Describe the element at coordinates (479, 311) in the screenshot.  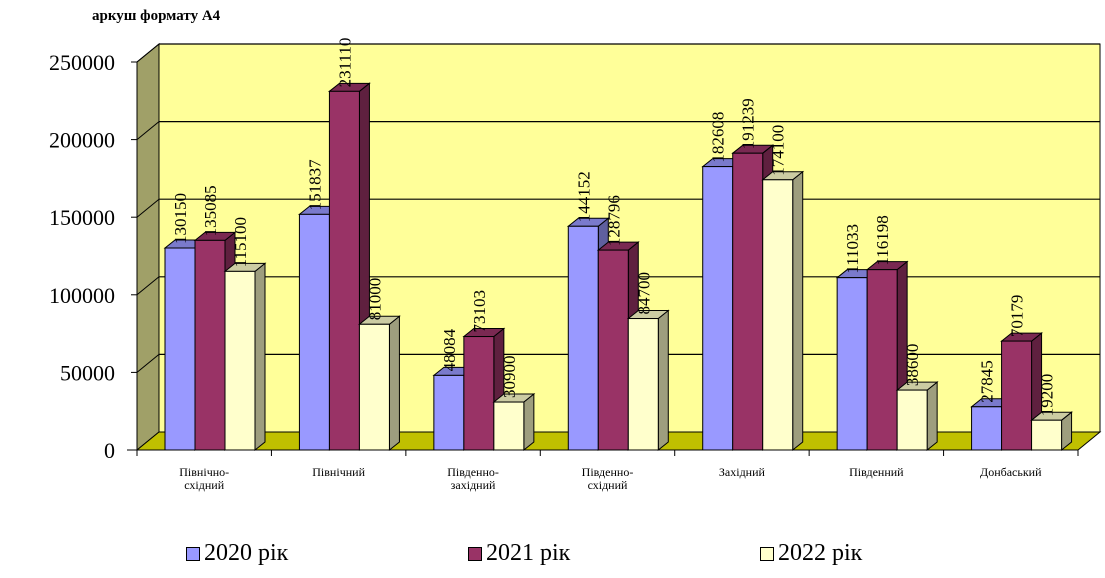
I see `data-label: 73103` at that location.